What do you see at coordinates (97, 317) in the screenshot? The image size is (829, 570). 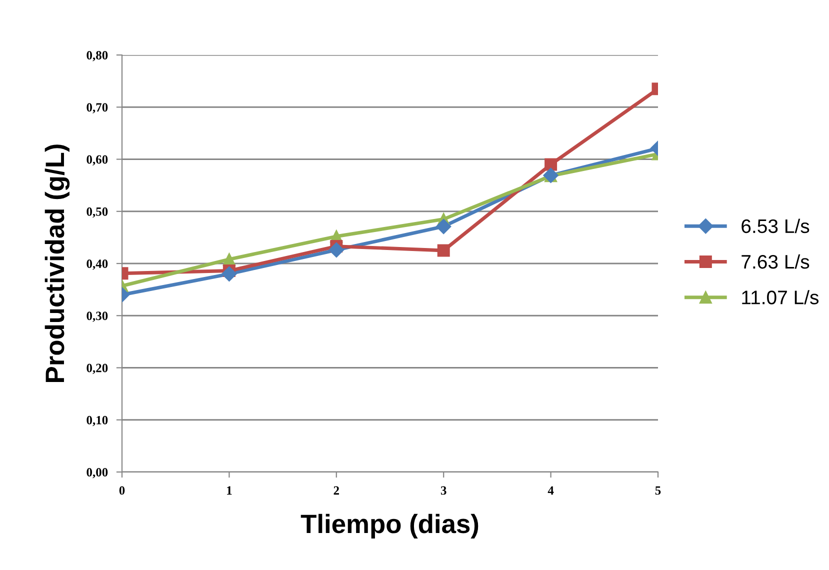 I see `y-tick-label: 0,30` at bounding box center [97, 317].